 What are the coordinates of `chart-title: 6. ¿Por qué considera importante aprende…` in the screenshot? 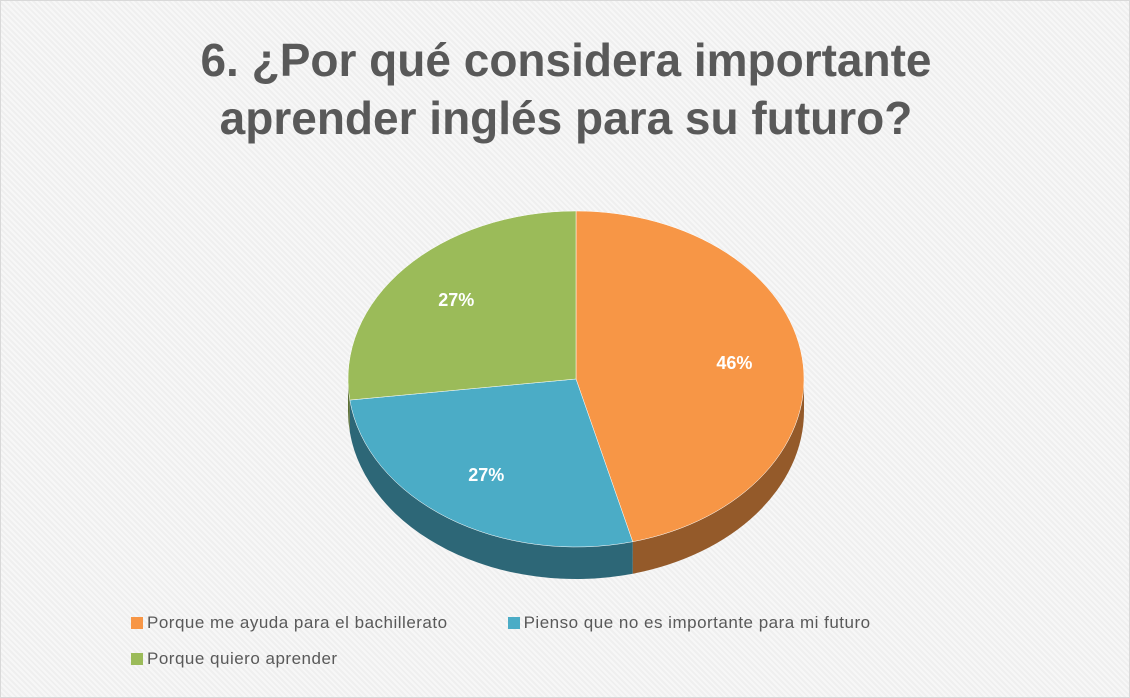 It's located at (566, 89).